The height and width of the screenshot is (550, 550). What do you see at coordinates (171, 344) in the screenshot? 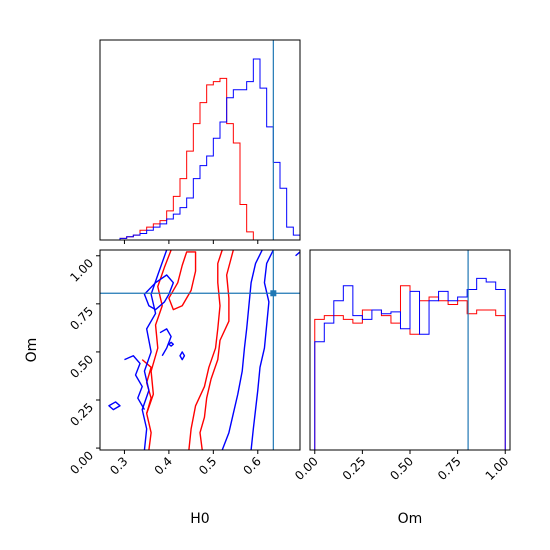
I see `blue-dot-a` at bounding box center [171, 344].